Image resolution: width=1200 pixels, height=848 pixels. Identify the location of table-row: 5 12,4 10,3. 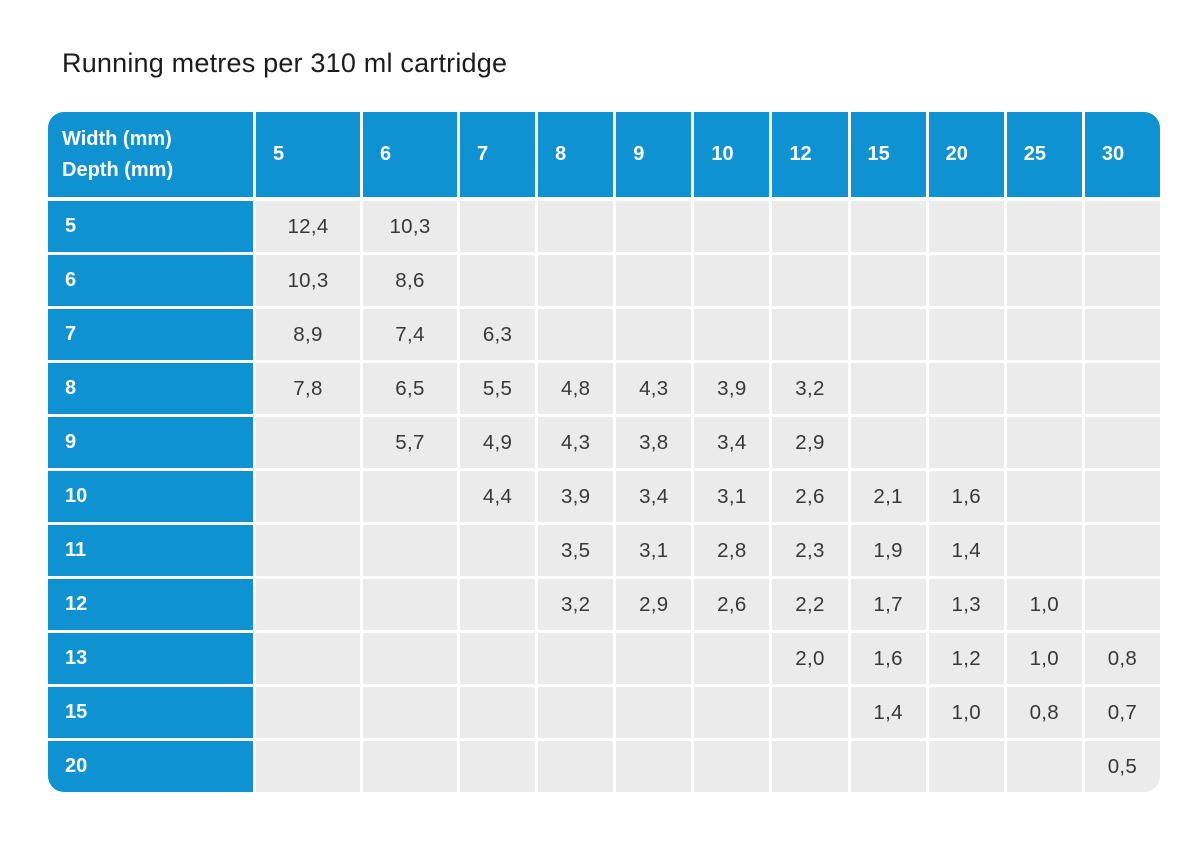
(604, 226).